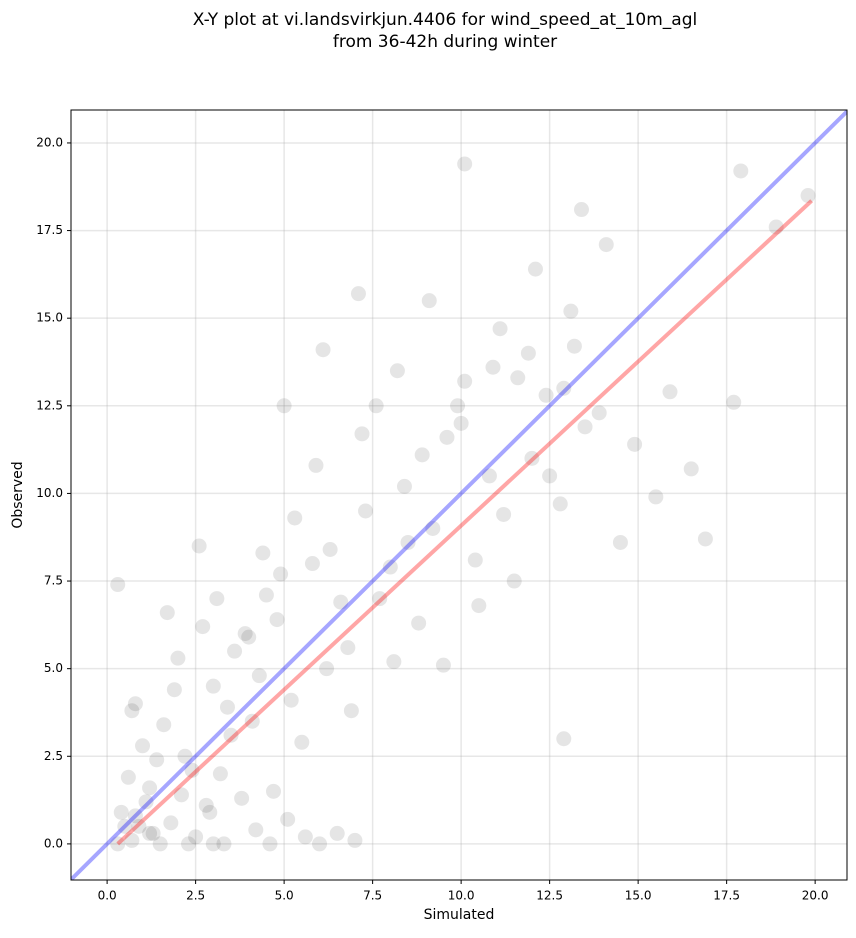 This screenshot has width=856, height=938. What do you see at coordinates (445, 42) in the screenshot?
I see `chart-subtitle: from 36-42h during winter` at bounding box center [445, 42].